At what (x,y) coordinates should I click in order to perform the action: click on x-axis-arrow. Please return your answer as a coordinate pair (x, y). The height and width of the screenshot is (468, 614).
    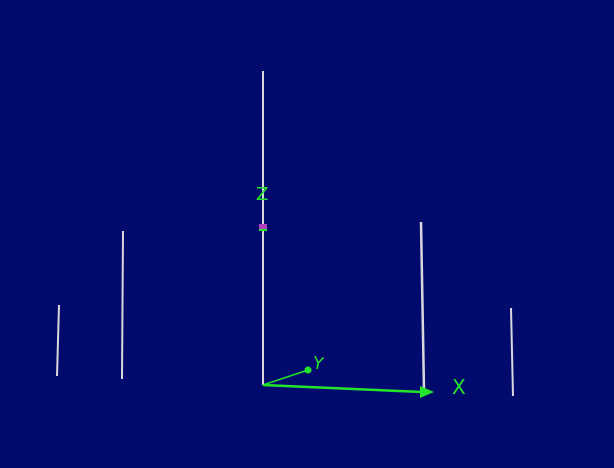
    Looking at the image, I should click on (348, 390).